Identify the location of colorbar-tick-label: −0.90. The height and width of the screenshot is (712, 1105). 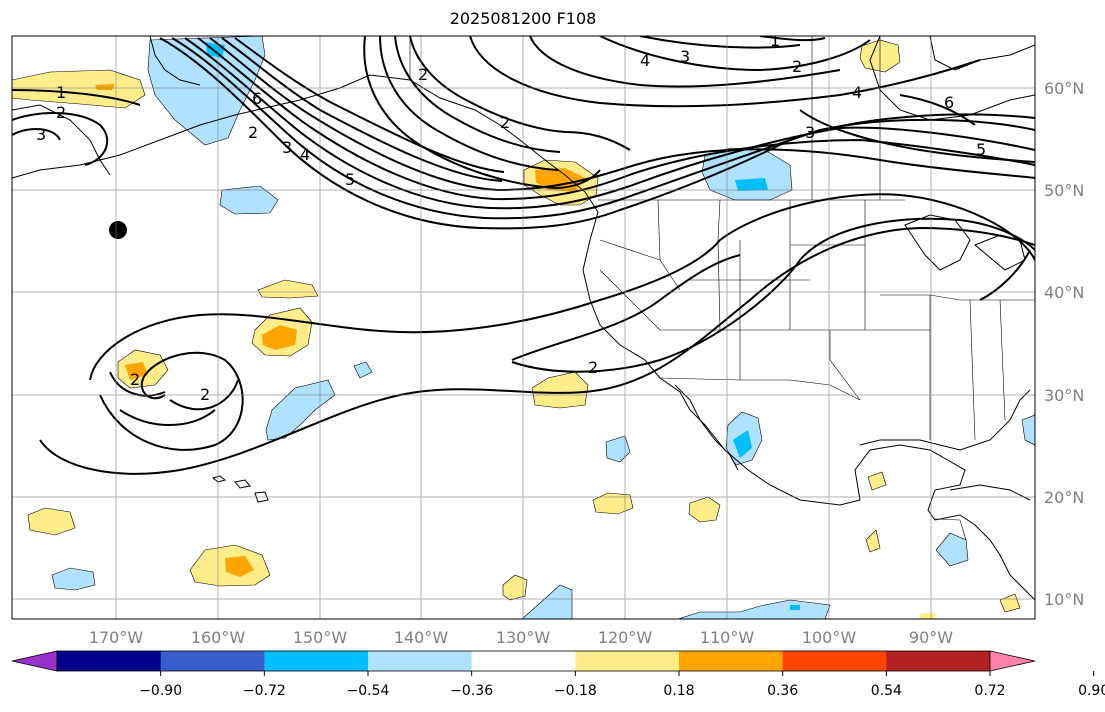
(160, 691).